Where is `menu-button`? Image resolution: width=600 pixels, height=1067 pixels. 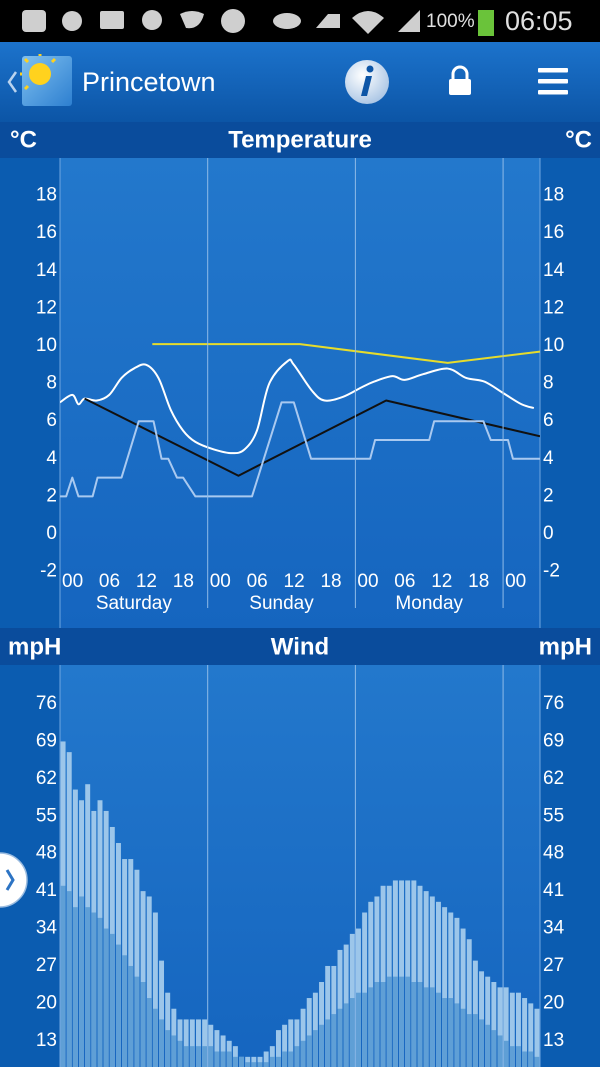
menu-button is located at coordinates (553, 81).